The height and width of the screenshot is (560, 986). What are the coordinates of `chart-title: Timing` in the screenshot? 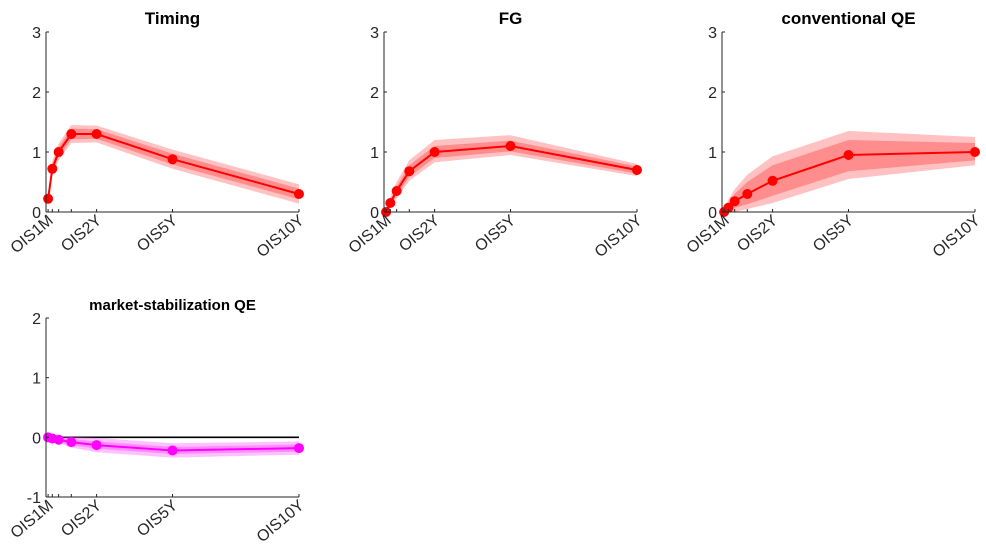 It's located at (172, 18).